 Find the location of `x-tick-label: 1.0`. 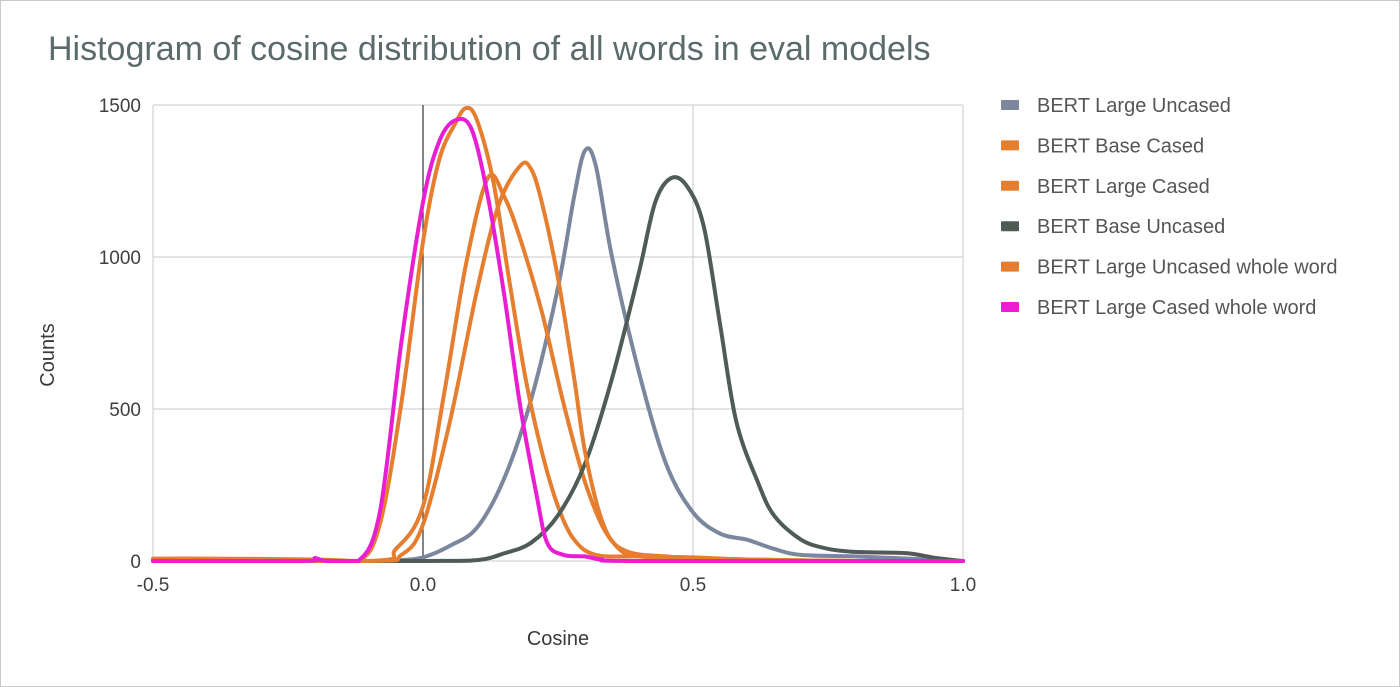

x-tick-label: 1.0 is located at coordinates (963, 585).